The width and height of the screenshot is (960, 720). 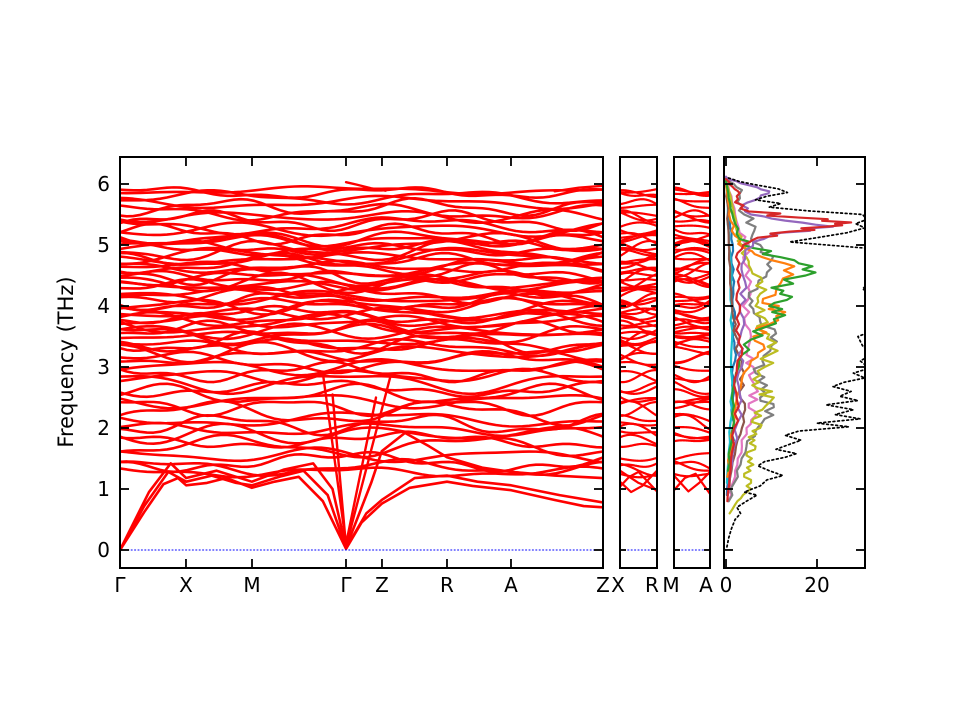 What do you see at coordinates (618, 585) in the screenshot?
I see `kpoint-label: X` at bounding box center [618, 585].